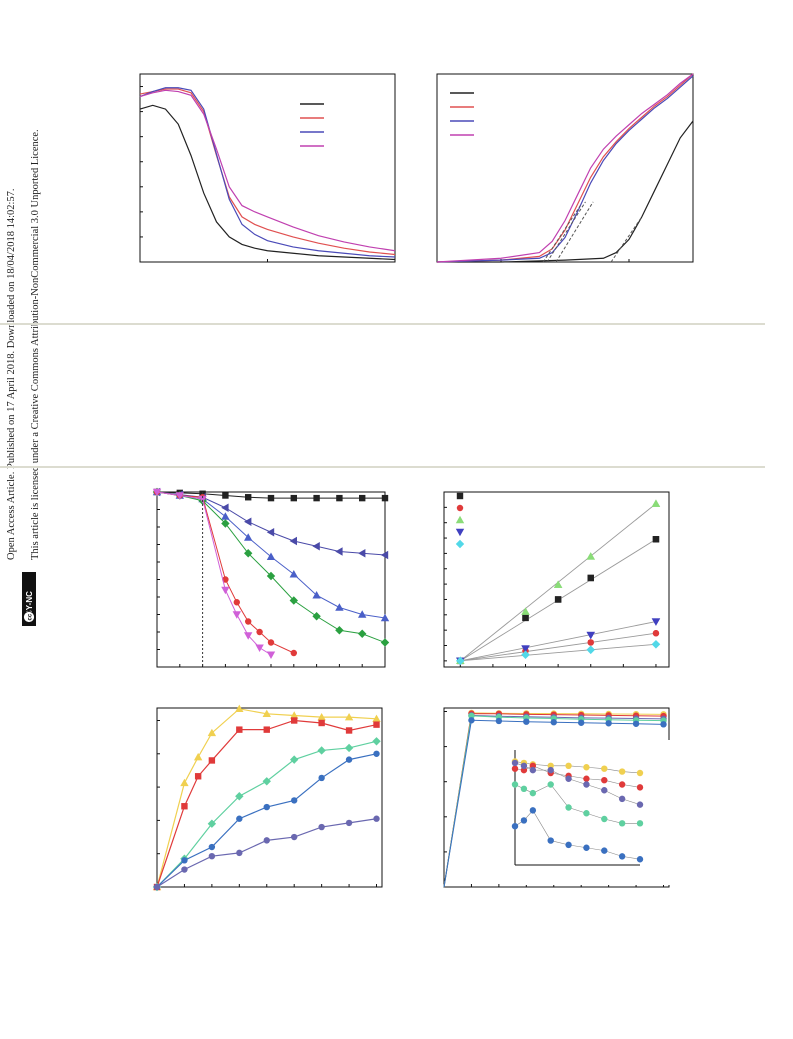  What do you see at coordinates (382, 324) in the screenshot?
I see `separator-top` at bounding box center [382, 324].